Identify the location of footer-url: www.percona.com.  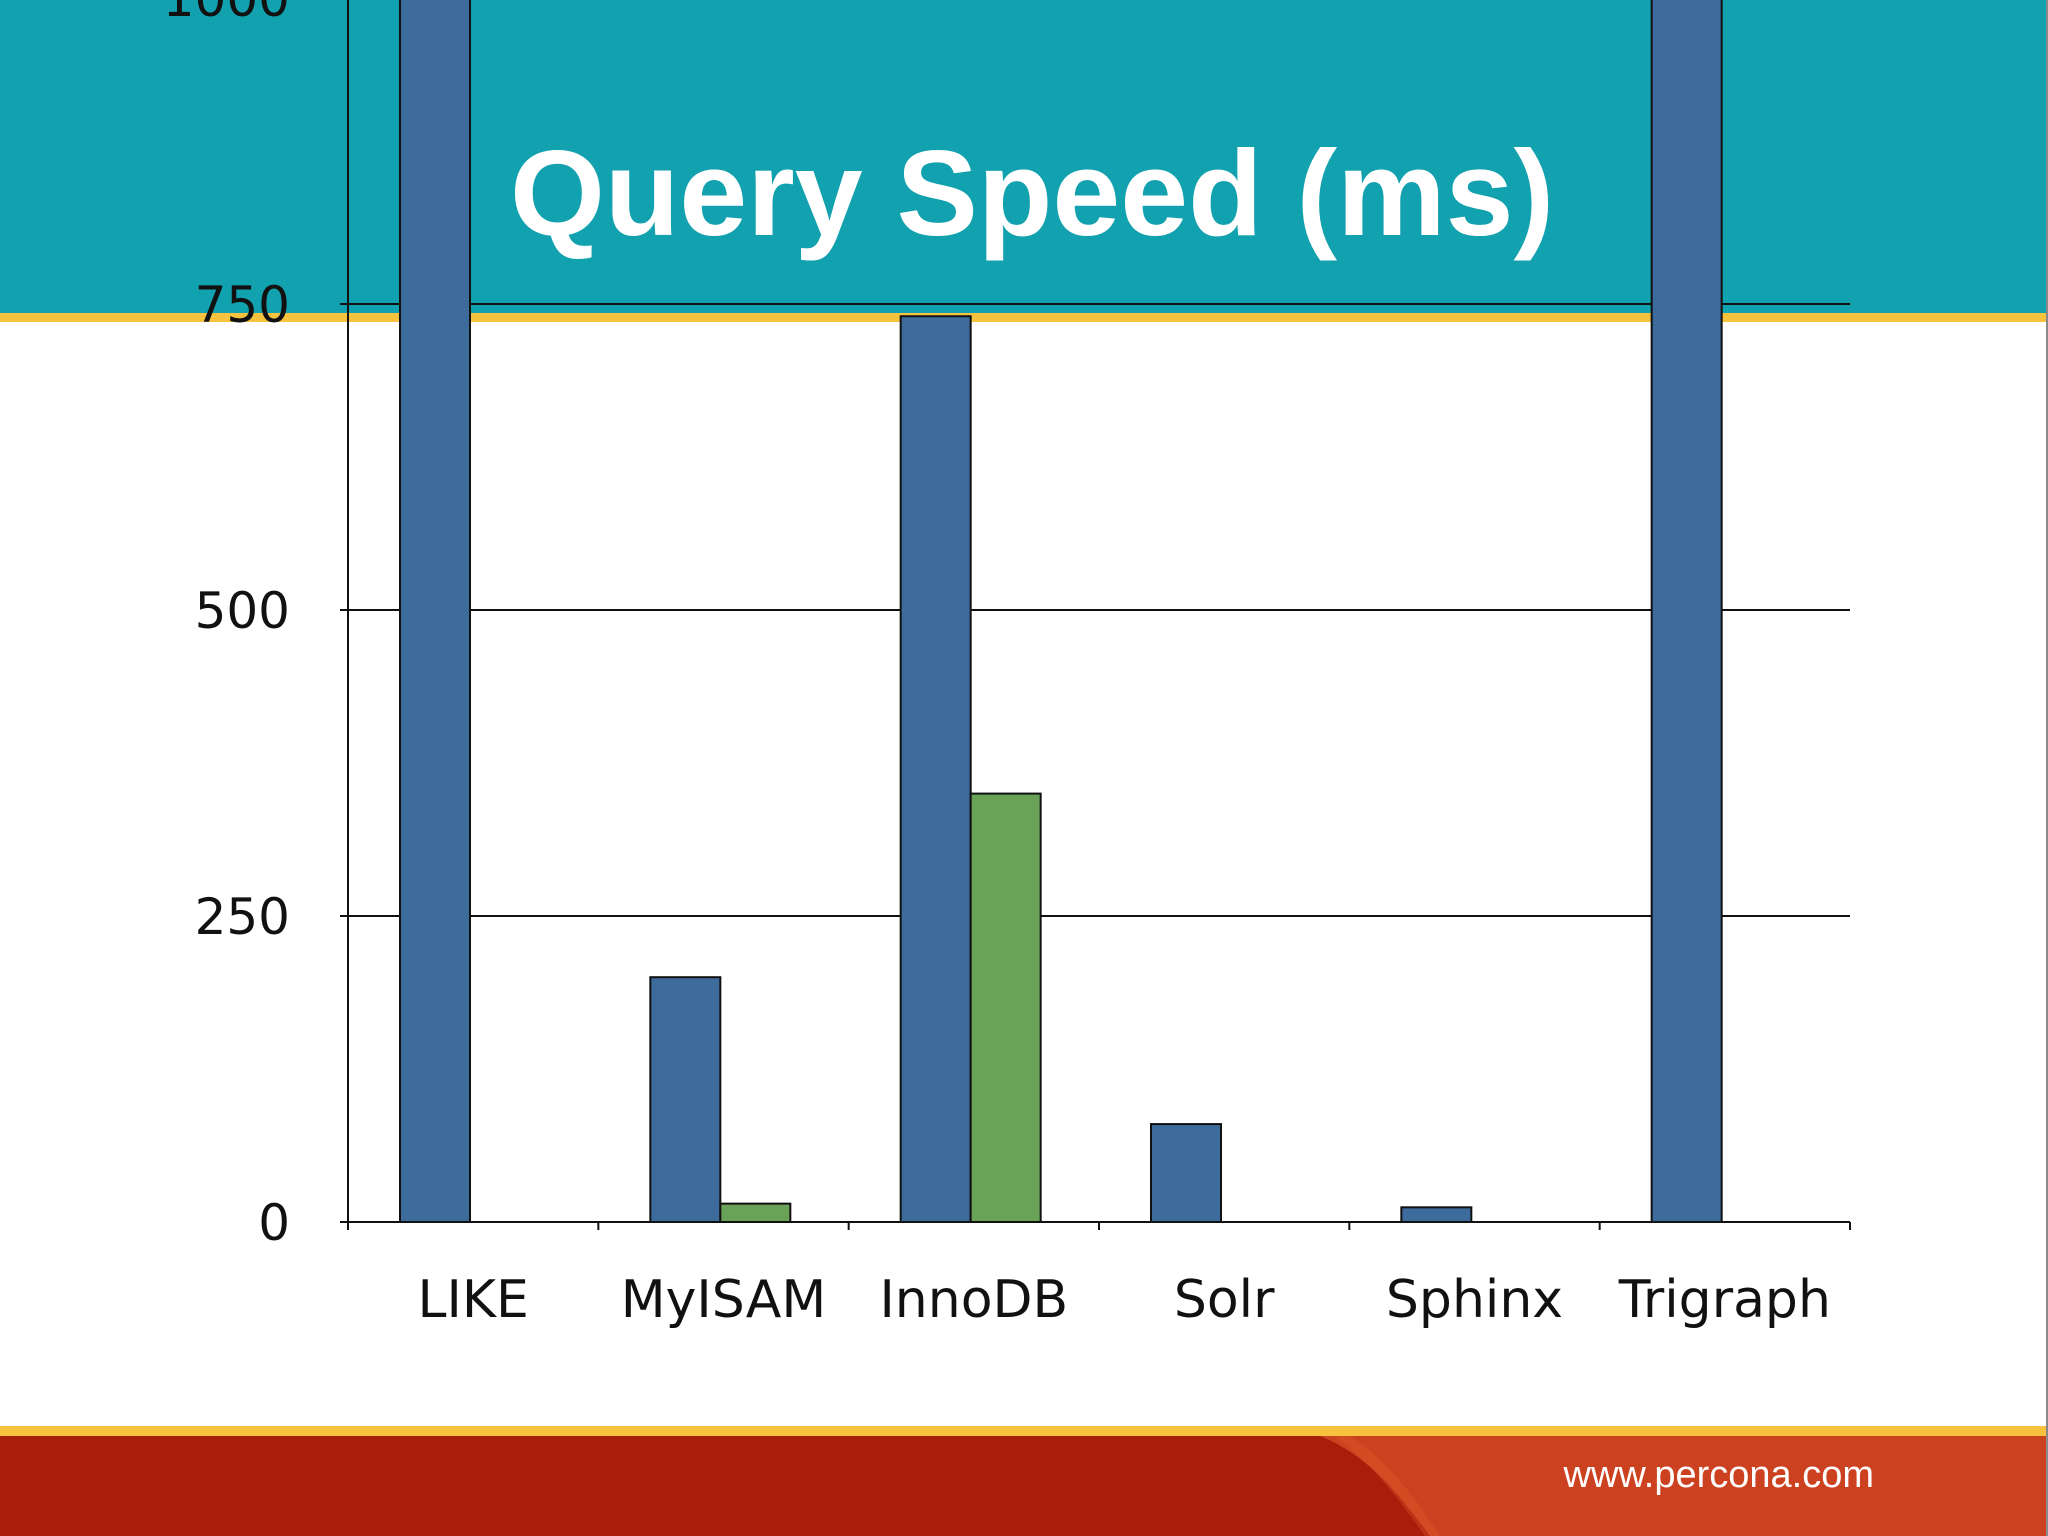
(1718, 1475).